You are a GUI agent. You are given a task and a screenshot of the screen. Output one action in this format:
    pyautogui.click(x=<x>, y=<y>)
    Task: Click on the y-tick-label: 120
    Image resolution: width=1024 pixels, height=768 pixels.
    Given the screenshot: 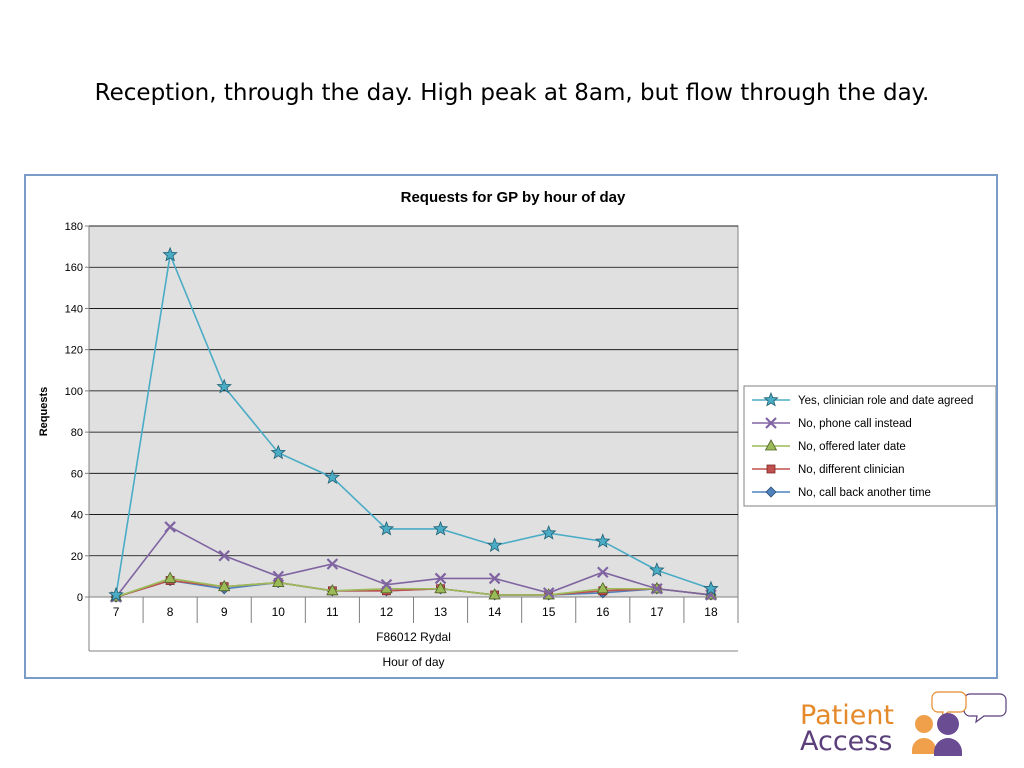 What is the action you would take?
    pyautogui.click(x=74, y=351)
    